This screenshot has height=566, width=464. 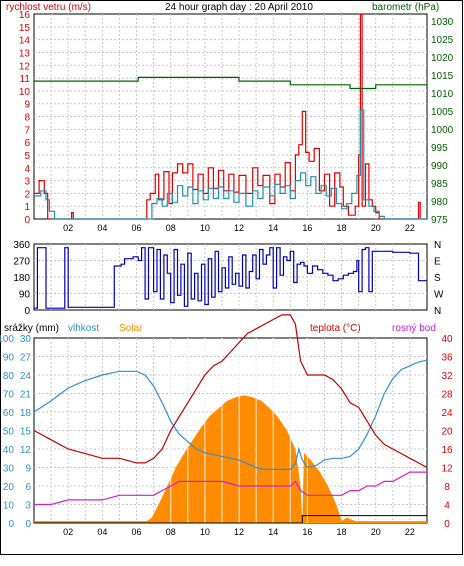 I want to click on y-tick-label: 1005, so click(x=442, y=112).